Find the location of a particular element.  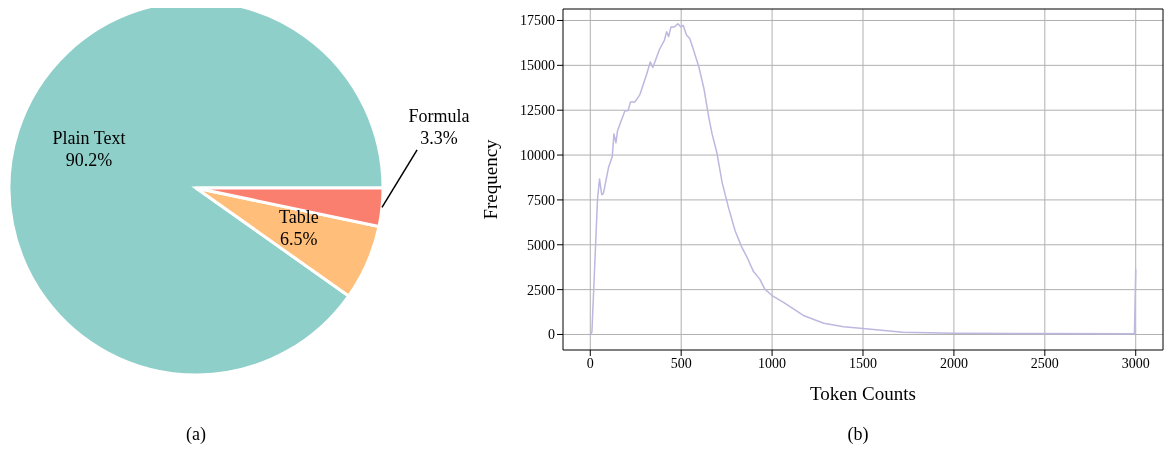

x-axis-title: Token Counts is located at coordinates (863, 393).